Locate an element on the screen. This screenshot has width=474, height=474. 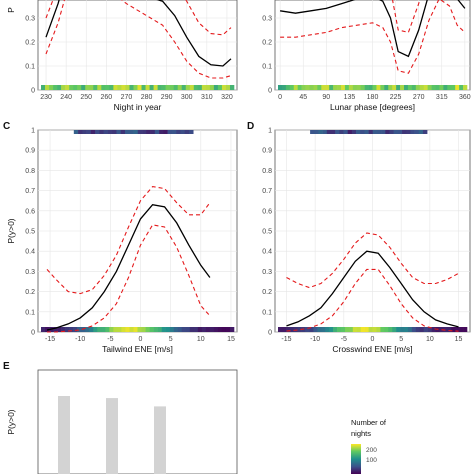
y-tick-label: 0.7 is located at coordinates (267, 191).